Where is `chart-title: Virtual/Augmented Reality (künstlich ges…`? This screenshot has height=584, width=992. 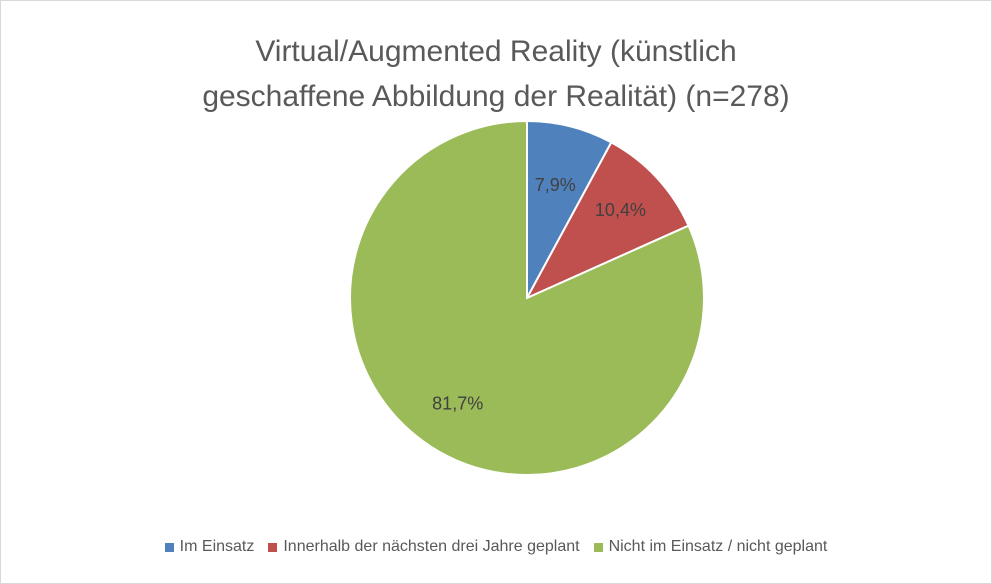
chart-title: Virtual/Augmented Reality (künstlich ges… is located at coordinates (496, 74).